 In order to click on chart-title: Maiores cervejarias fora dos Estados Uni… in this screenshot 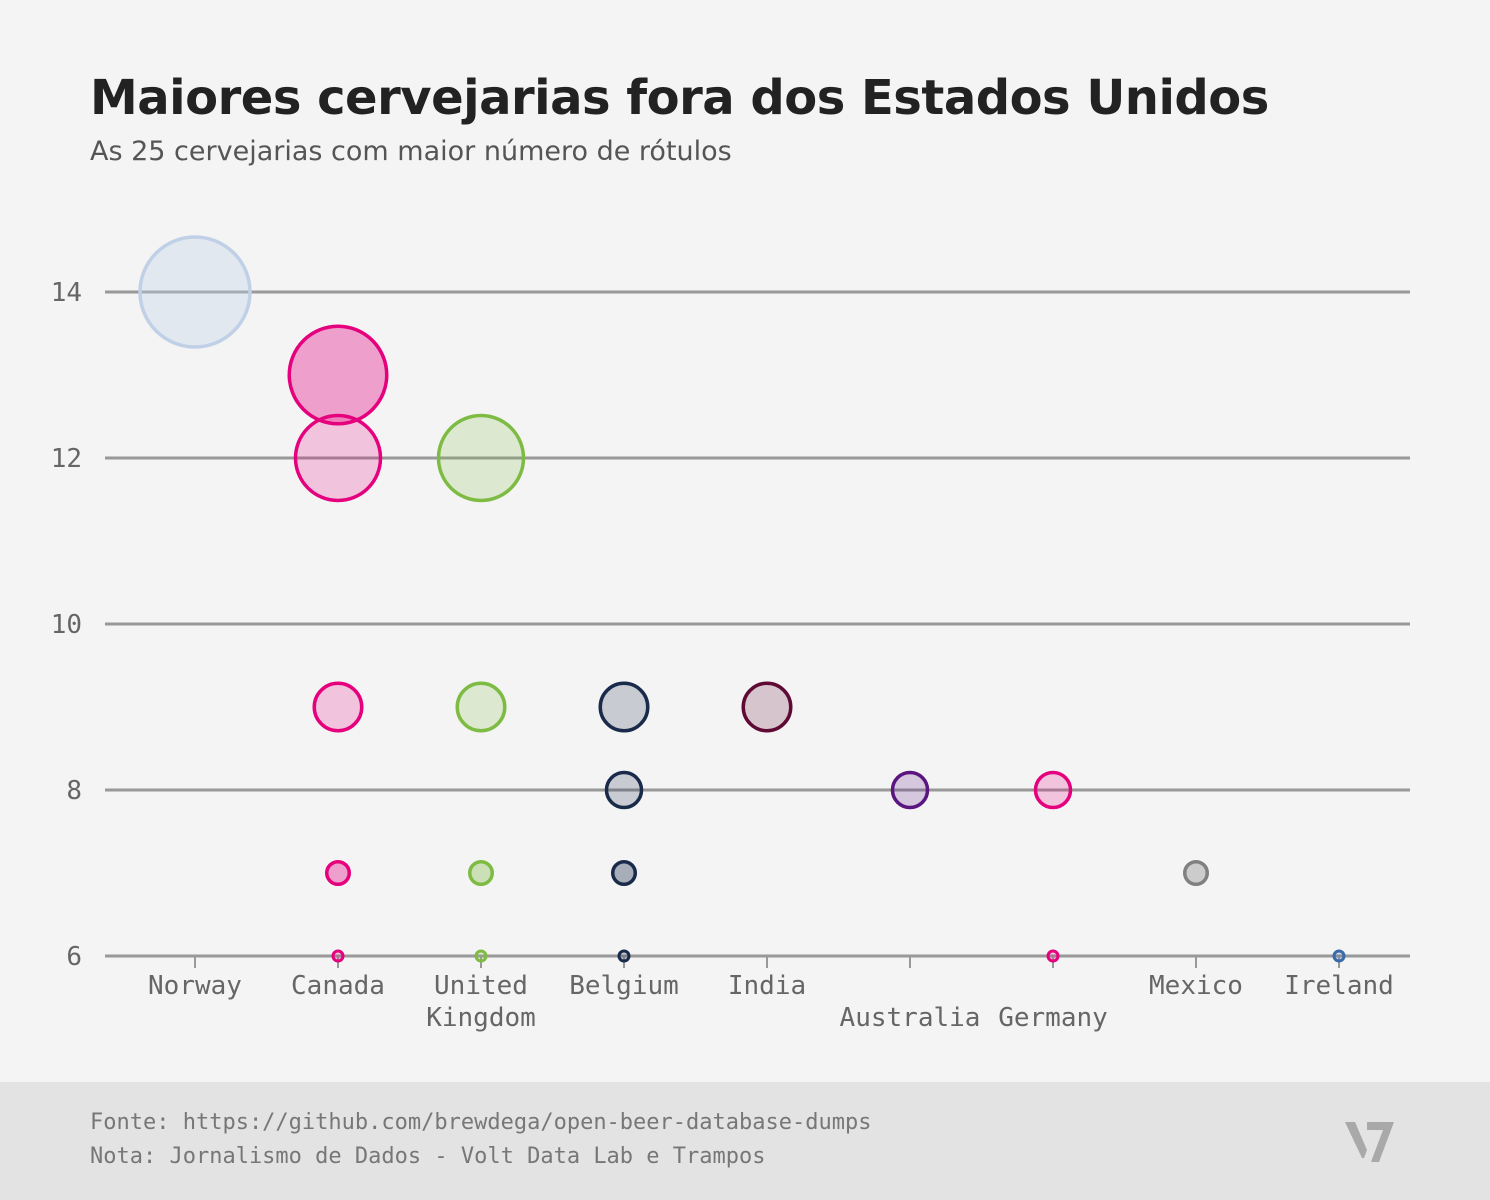, I will do `click(679, 98)`.